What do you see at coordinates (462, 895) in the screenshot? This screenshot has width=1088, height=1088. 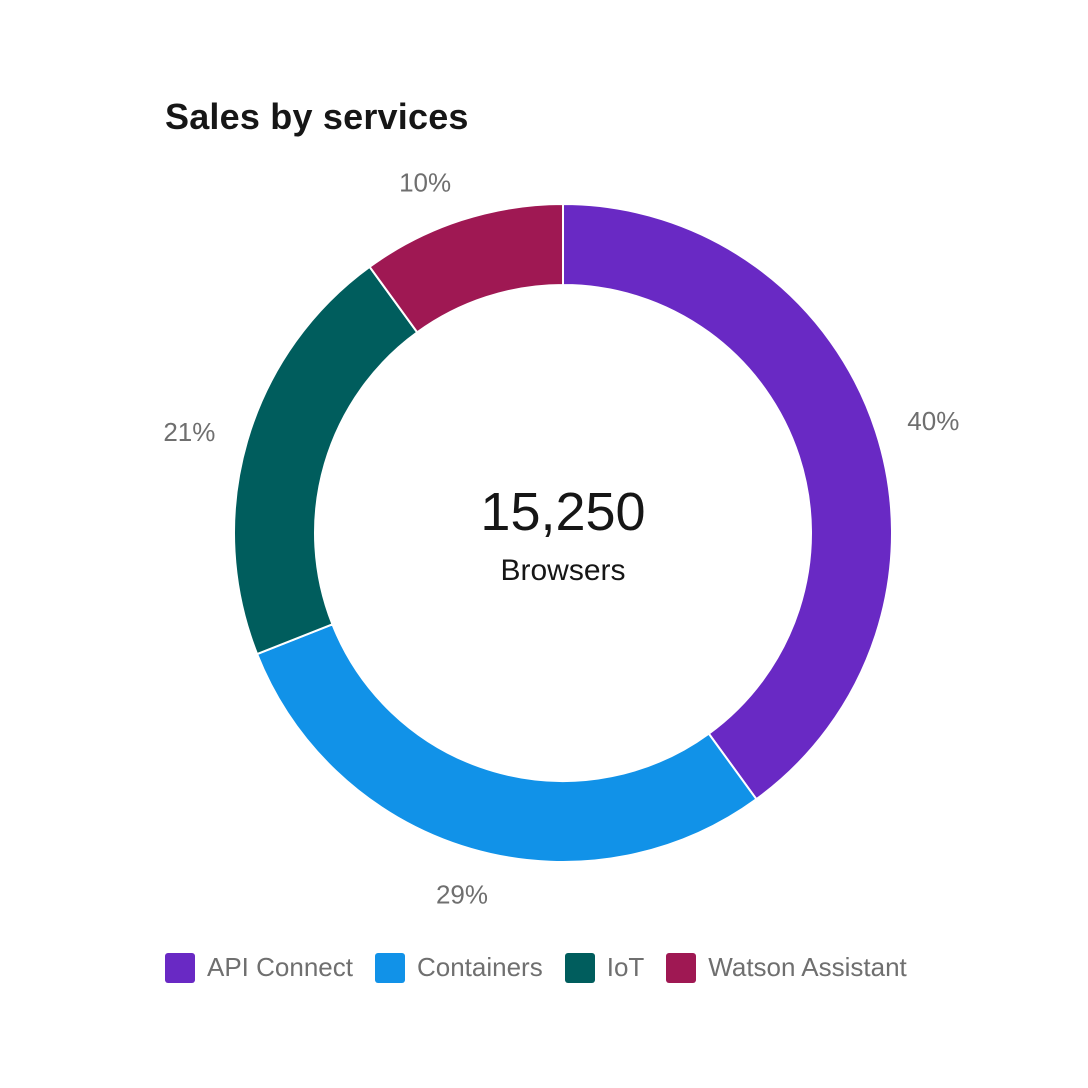 I see `slice-label-containers: 29%` at bounding box center [462, 895].